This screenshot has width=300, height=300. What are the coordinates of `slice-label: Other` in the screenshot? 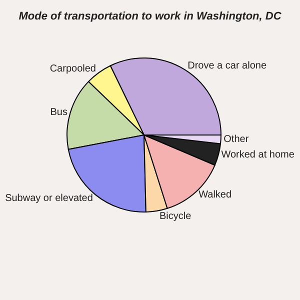 It's located at (237, 139).